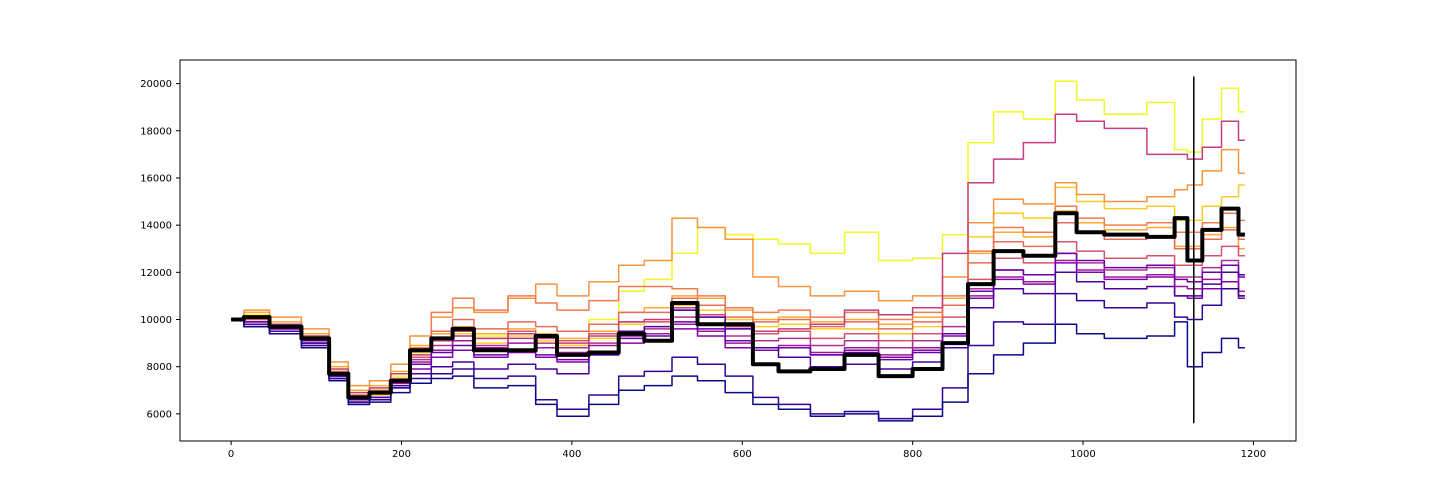 Image resolution: width=1440 pixels, height=504 pixels. What do you see at coordinates (156, 178) in the screenshot?
I see `y-tick-label: 16000` at bounding box center [156, 178].